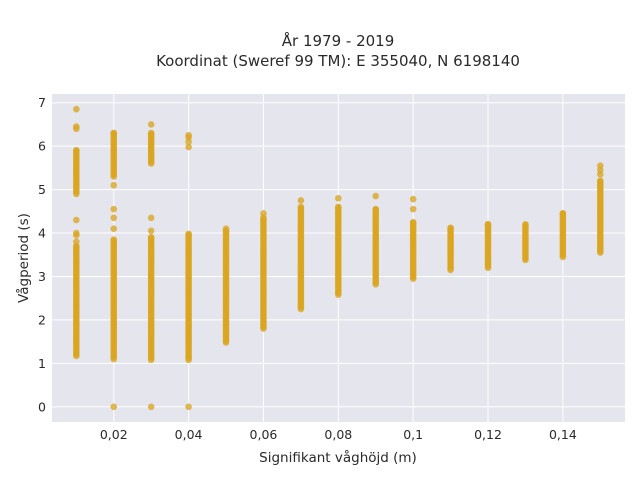 This screenshot has width=640, height=480. I want to click on y-axis-label: Vågperiod (s), so click(23, 258).